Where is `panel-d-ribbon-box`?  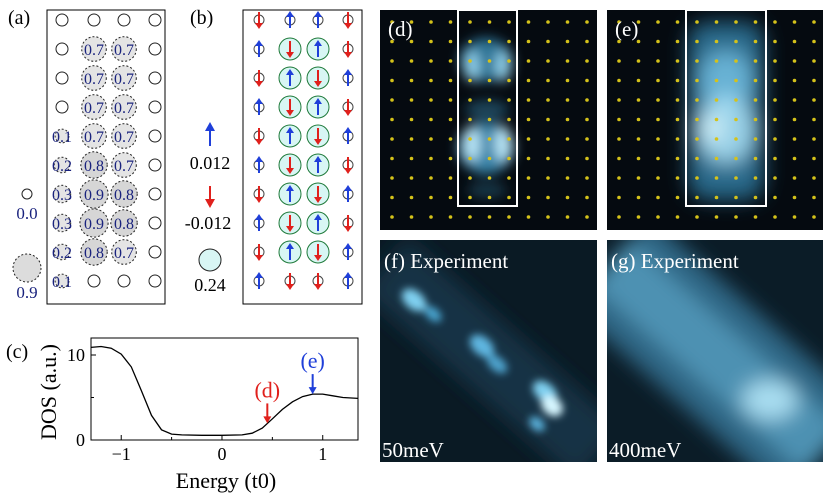
panel-d-ribbon-box is located at coordinates (487, 108).